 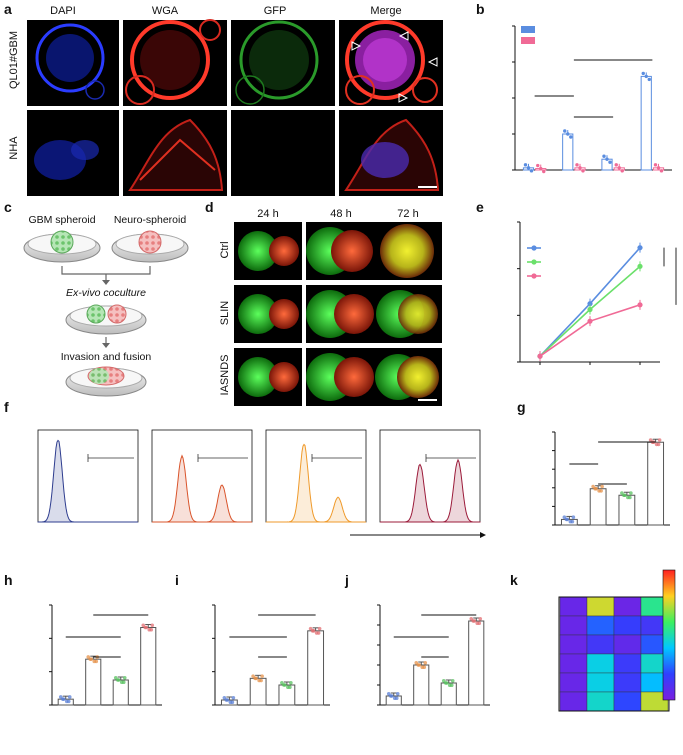 What do you see at coordinates (275, 11) in the screenshot?
I see `col-gfp: GFP` at bounding box center [275, 11].